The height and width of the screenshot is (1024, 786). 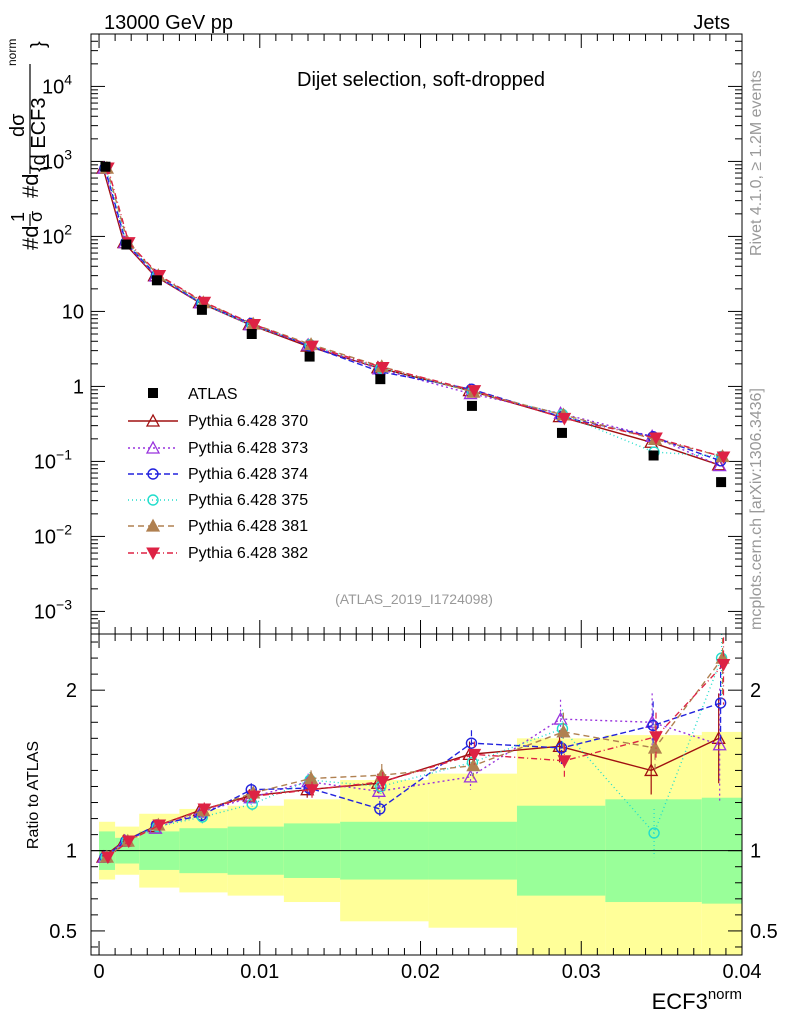 I want to click on ratio-y-tick-label-left: 2, so click(x=71, y=691).